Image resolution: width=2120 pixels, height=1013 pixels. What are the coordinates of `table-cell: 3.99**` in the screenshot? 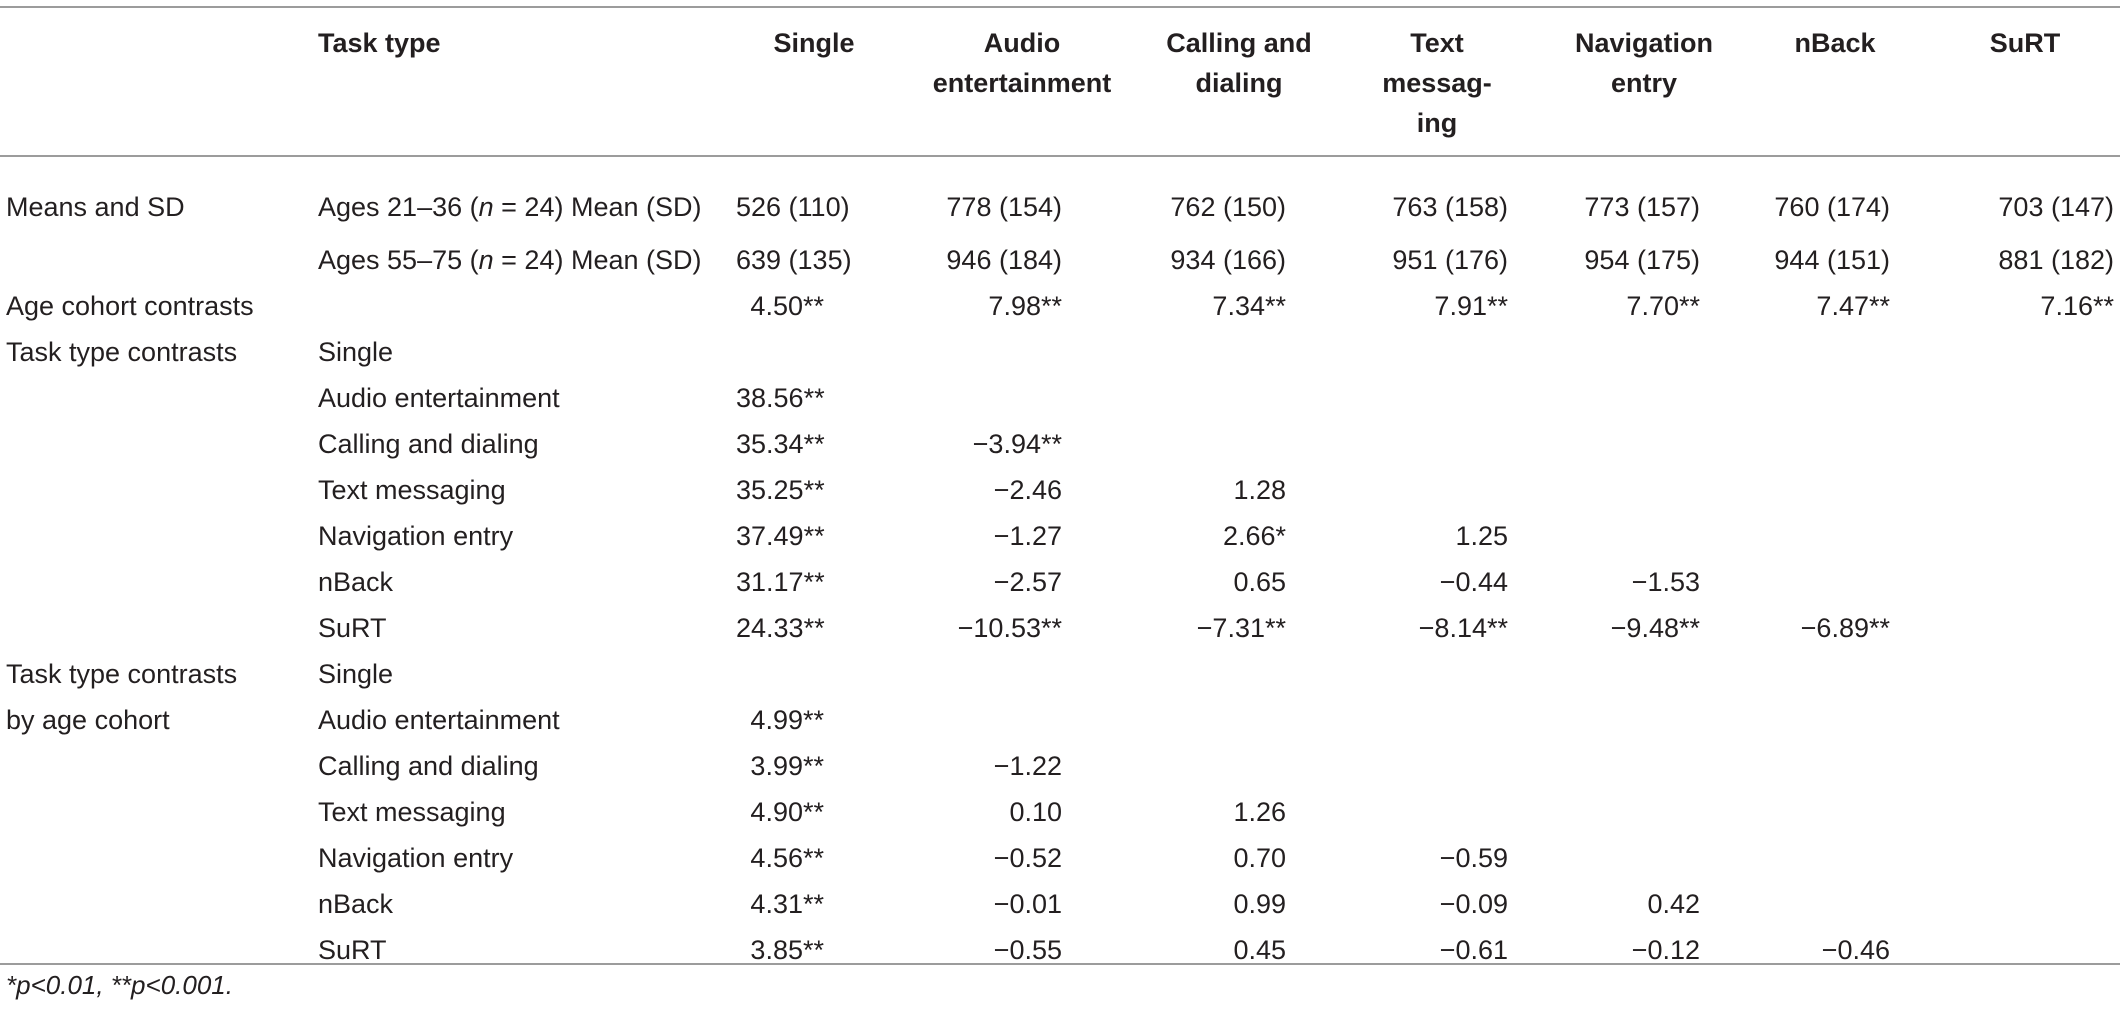 It's located at (787, 766).